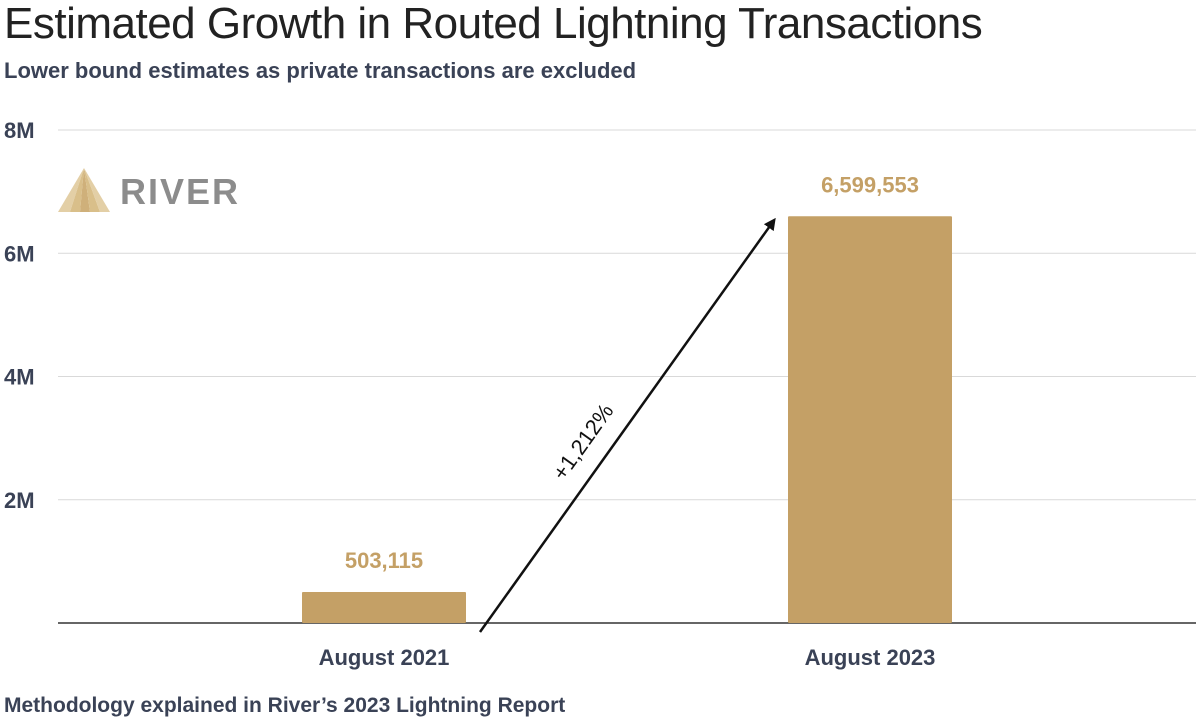 The width and height of the screenshot is (1200, 720). Describe the element at coordinates (19, 130) in the screenshot. I see `y-tick-label: 8M` at that location.